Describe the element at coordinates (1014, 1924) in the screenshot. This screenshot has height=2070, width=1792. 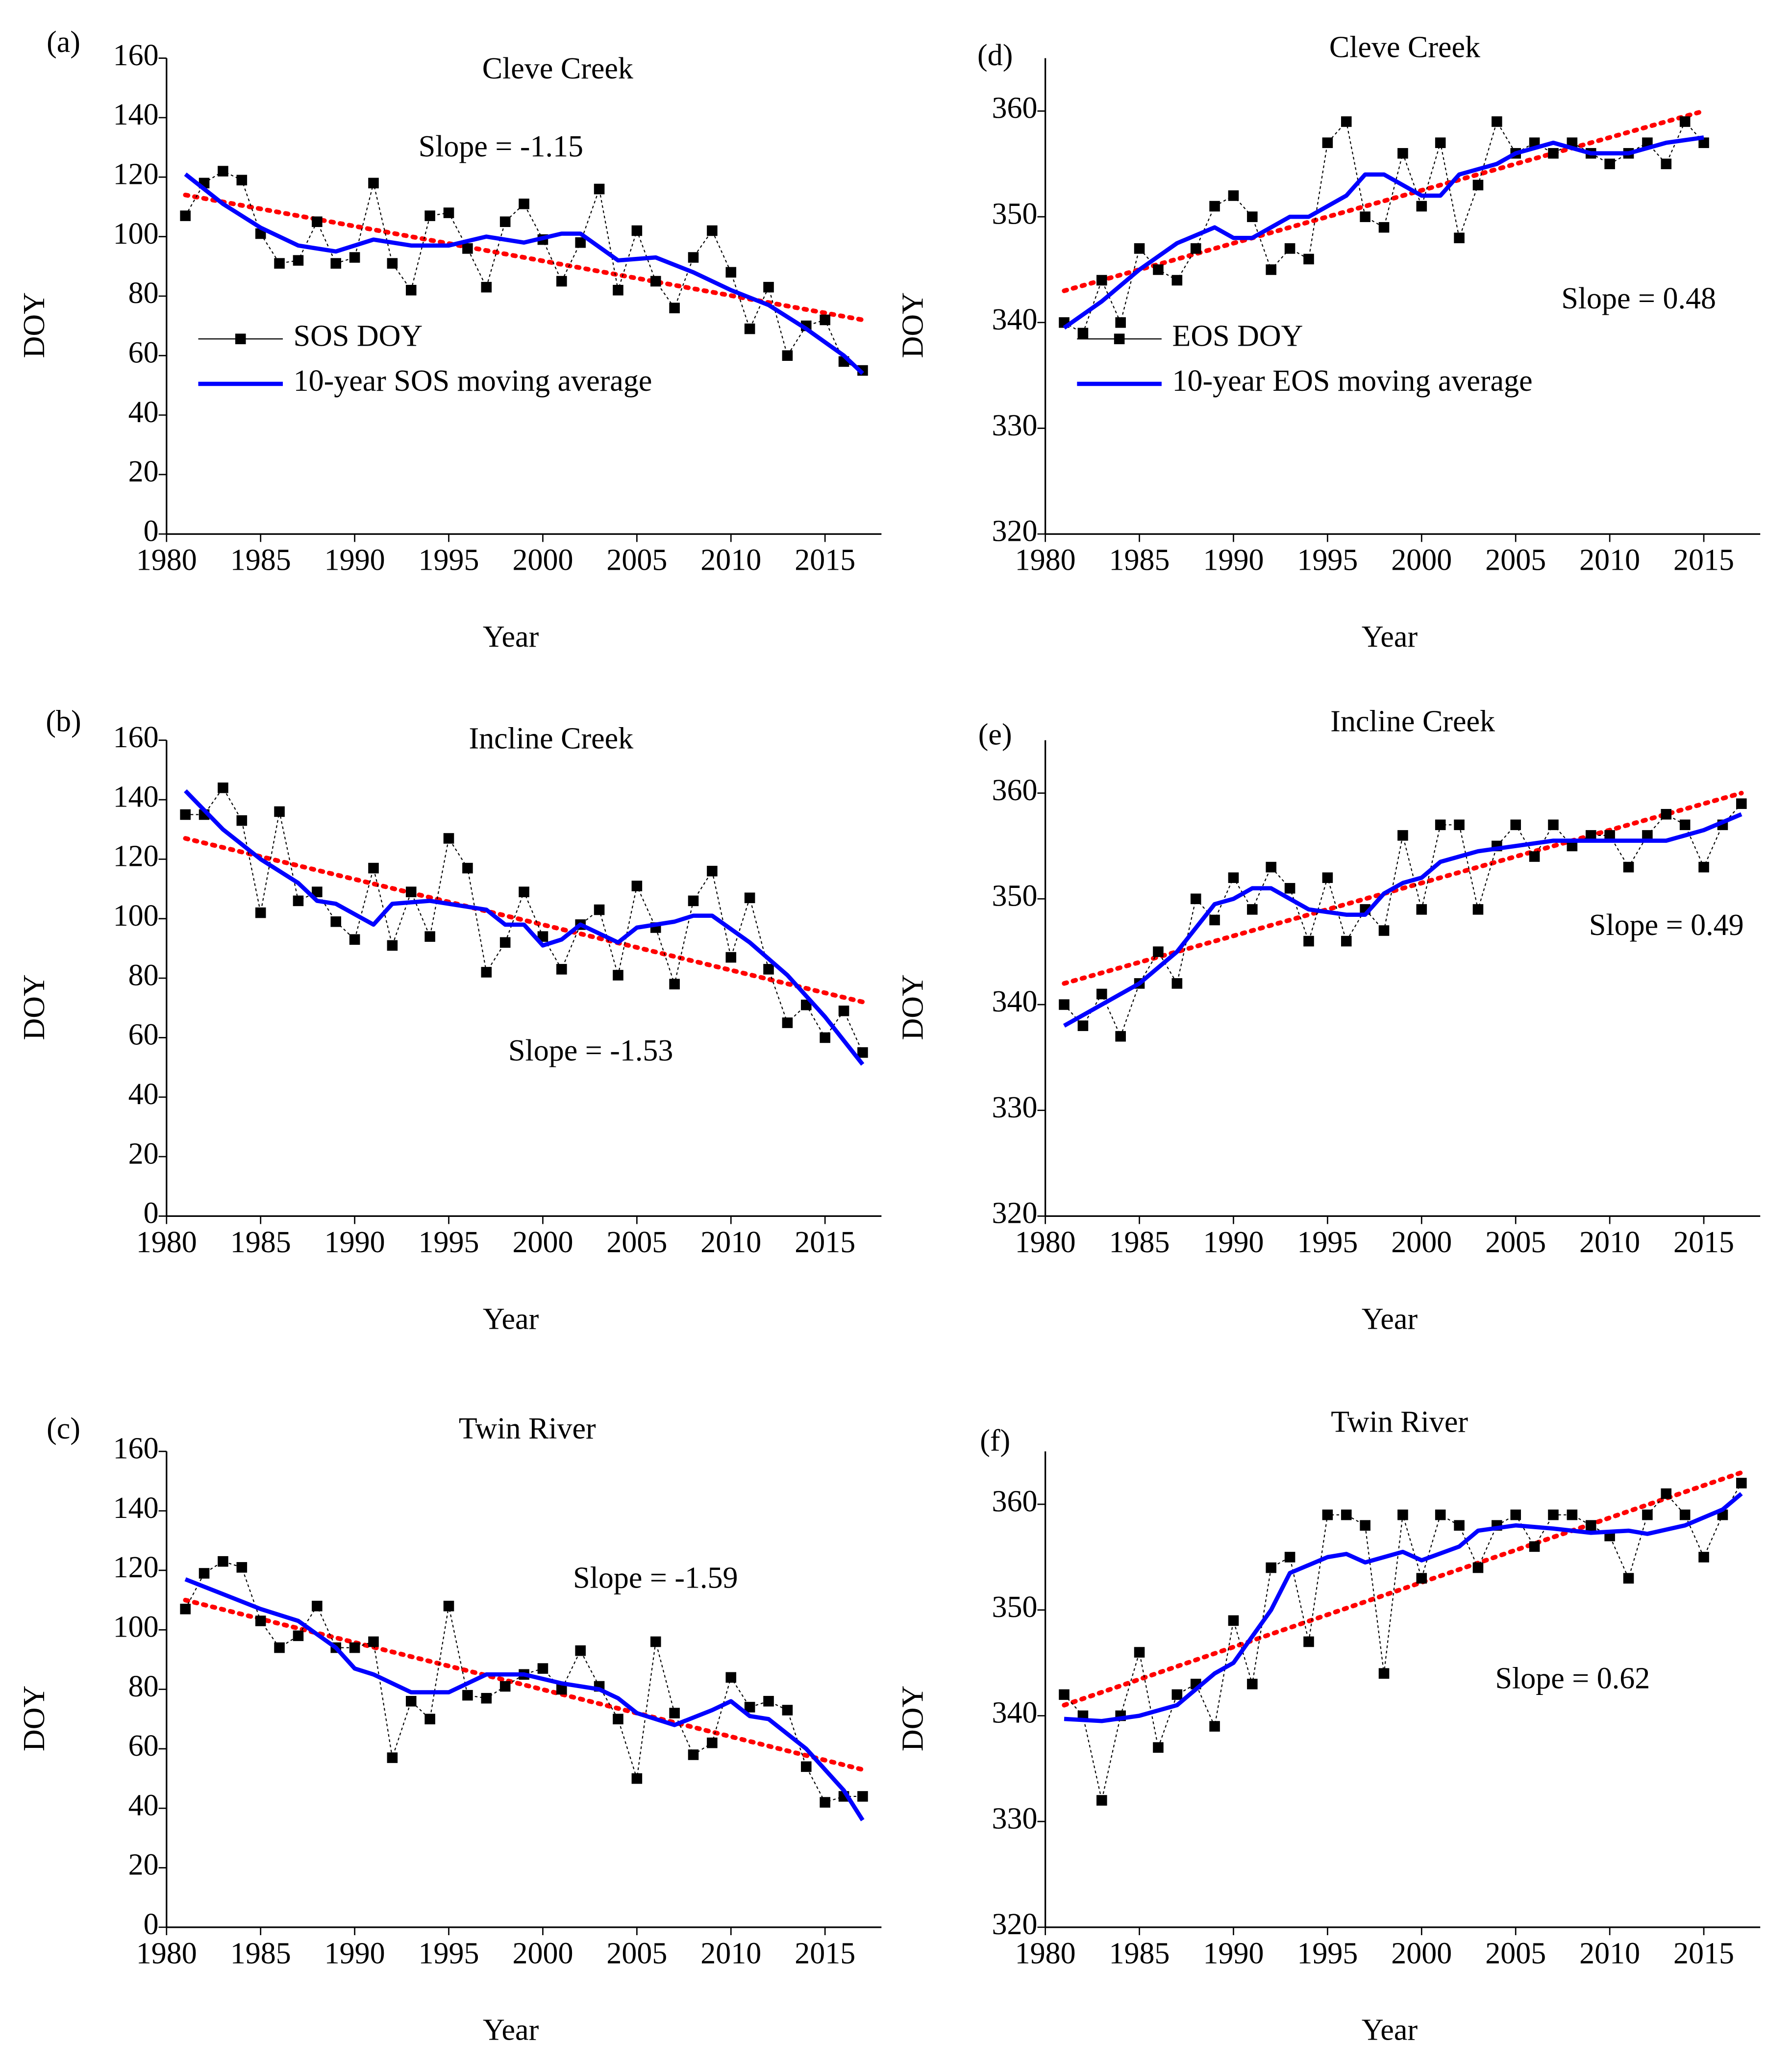
I see `y-tick-label: 320` at that location.